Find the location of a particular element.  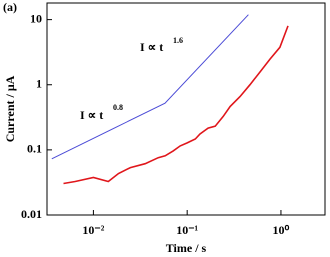

y-tick-label: 0.1 is located at coordinates (34, 149).